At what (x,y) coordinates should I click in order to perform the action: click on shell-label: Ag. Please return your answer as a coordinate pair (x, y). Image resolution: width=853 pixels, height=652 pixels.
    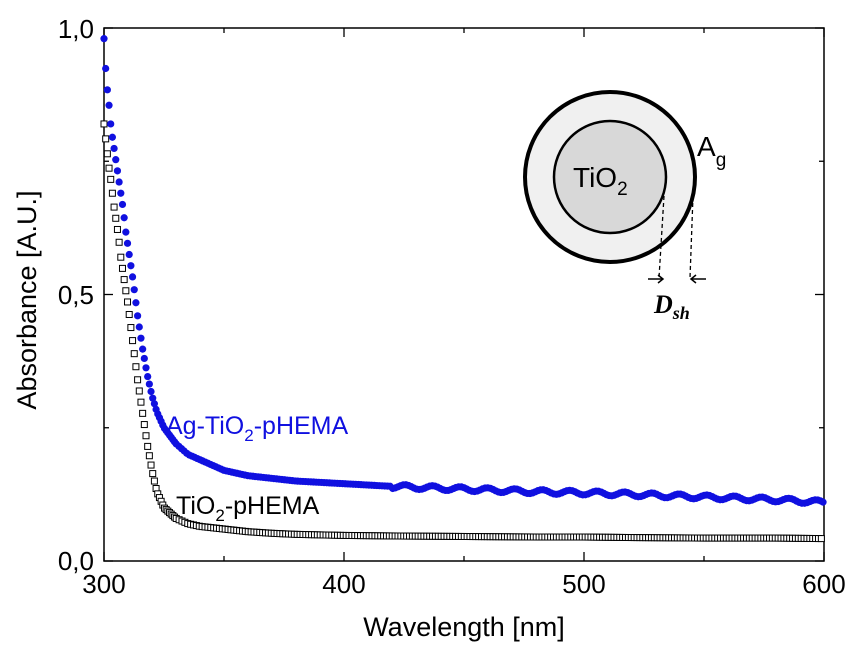
    Looking at the image, I should click on (711, 151).